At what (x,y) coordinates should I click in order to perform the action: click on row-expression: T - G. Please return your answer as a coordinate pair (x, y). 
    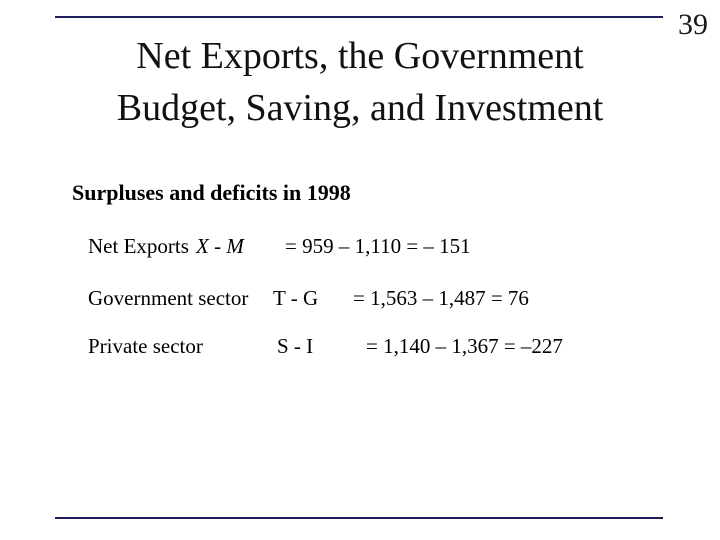
    Looking at the image, I should click on (296, 298).